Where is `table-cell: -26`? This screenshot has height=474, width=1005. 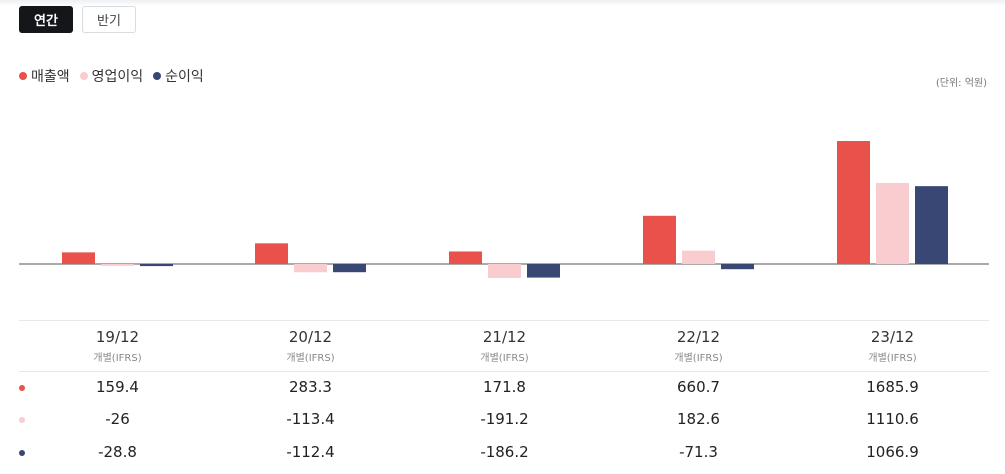 table-cell: -26 is located at coordinates (117, 419).